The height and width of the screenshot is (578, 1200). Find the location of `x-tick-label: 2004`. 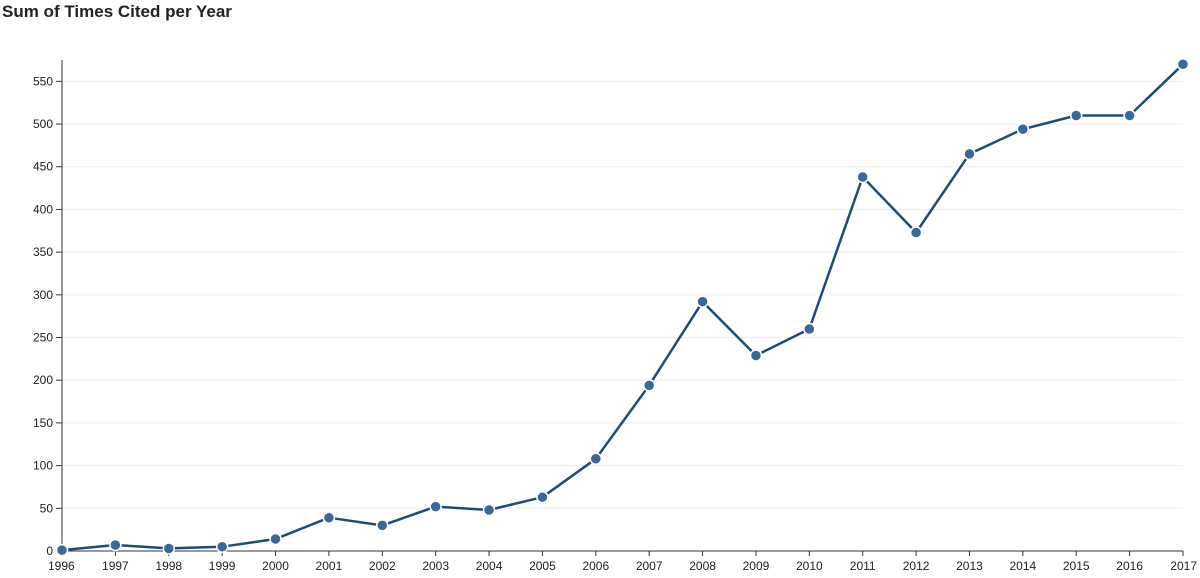

x-tick-label: 2004 is located at coordinates (489, 566).